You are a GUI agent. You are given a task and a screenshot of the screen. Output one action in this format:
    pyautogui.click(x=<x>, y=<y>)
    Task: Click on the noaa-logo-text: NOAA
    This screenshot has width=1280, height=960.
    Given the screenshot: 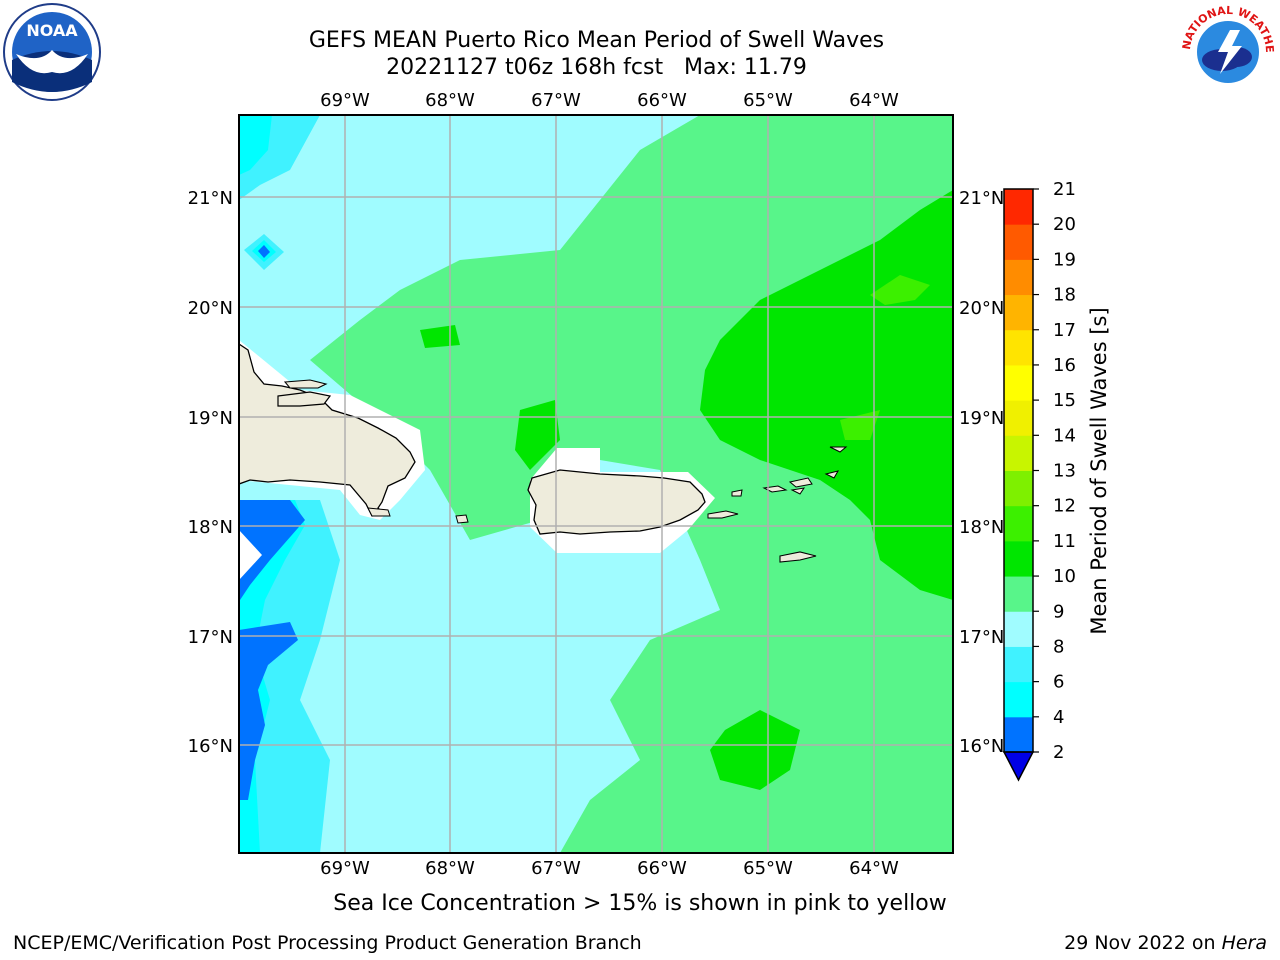 What is the action you would take?
    pyautogui.click(x=52, y=30)
    